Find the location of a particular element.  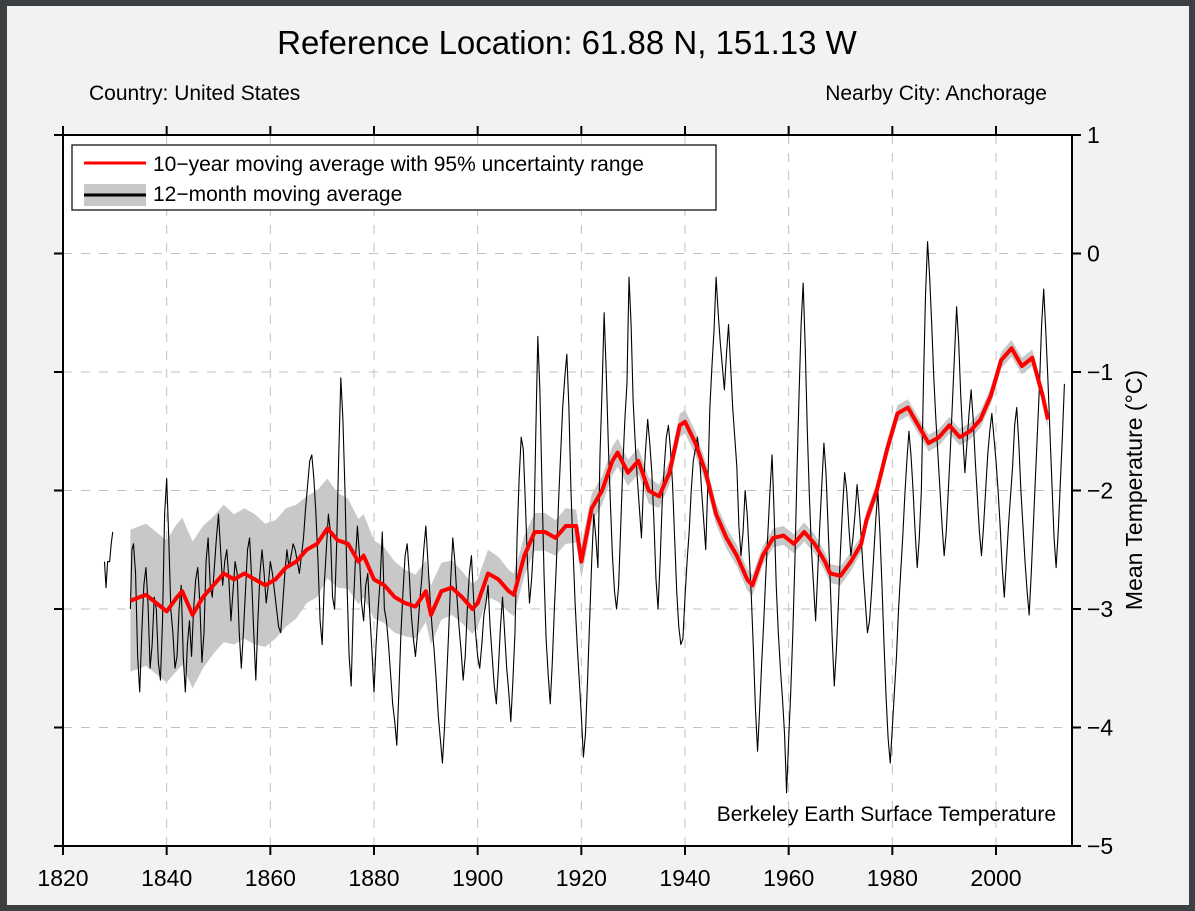

y-tick-label: −1 is located at coordinates (1100, 372).